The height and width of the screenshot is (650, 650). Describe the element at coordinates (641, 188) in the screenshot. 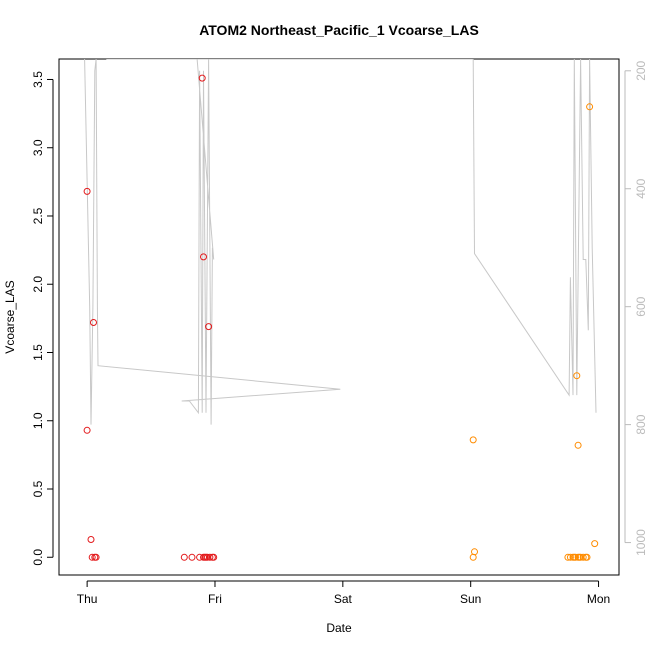

I see `y2-tick-label: 400` at that location.